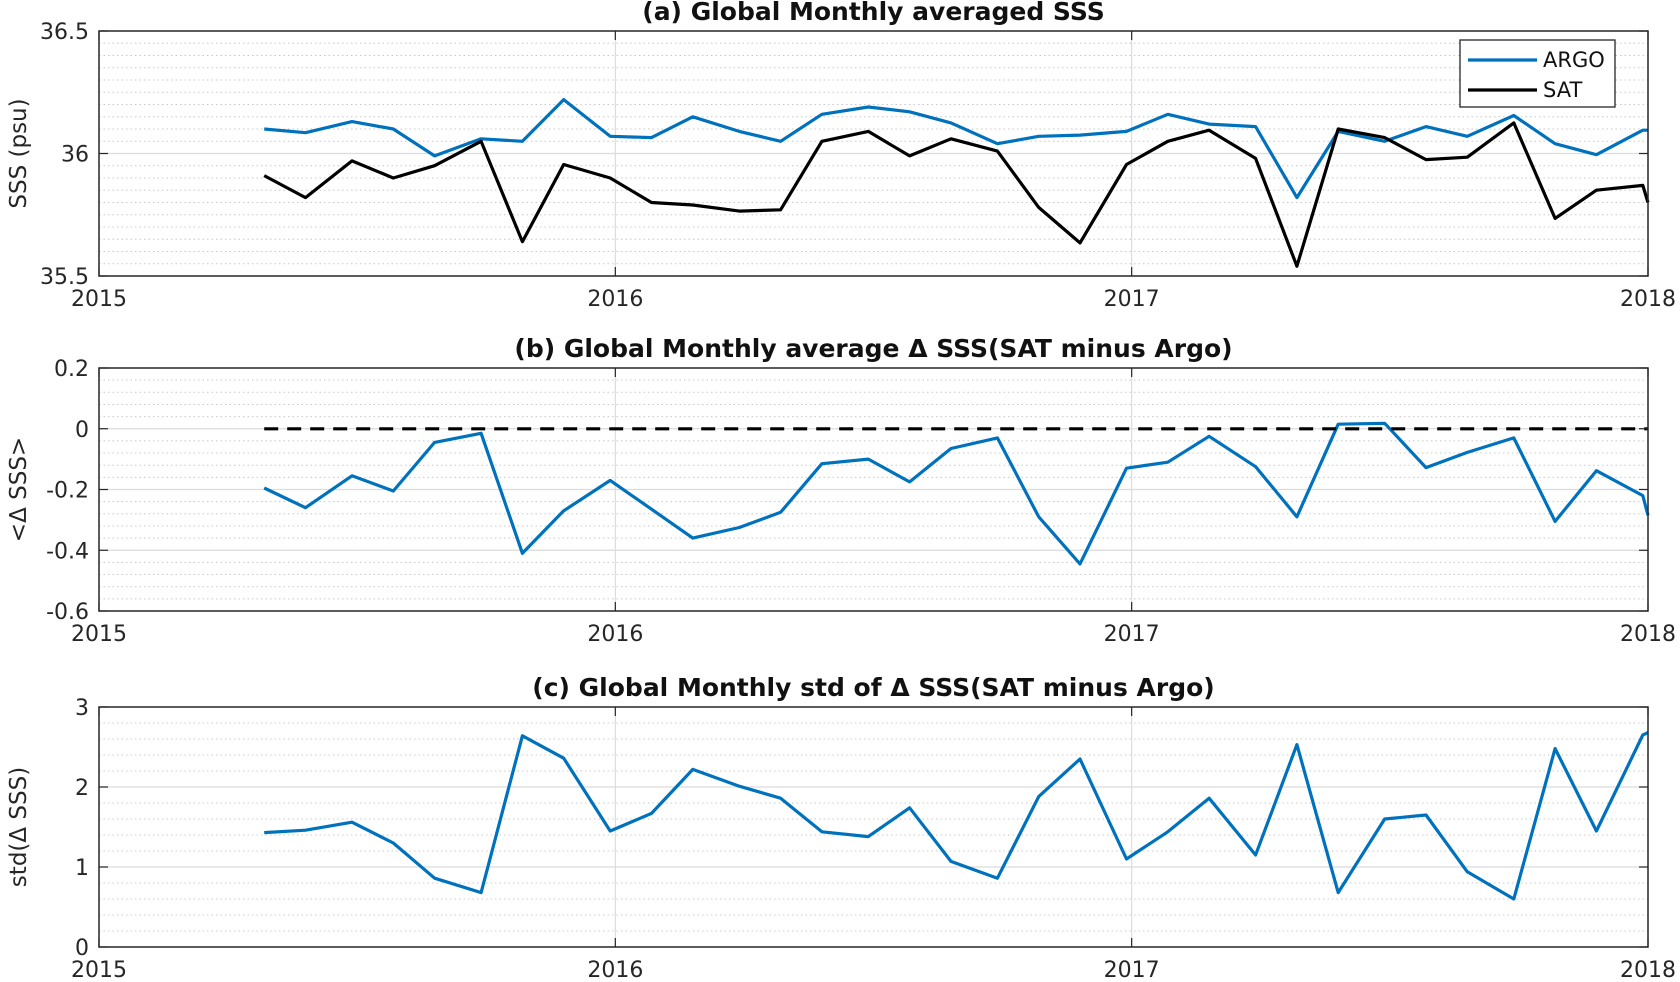 Image resolution: width=1680 pixels, height=982 pixels. What do you see at coordinates (1562, 90) in the screenshot?
I see `legend-label-sat: SAT` at bounding box center [1562, 90].